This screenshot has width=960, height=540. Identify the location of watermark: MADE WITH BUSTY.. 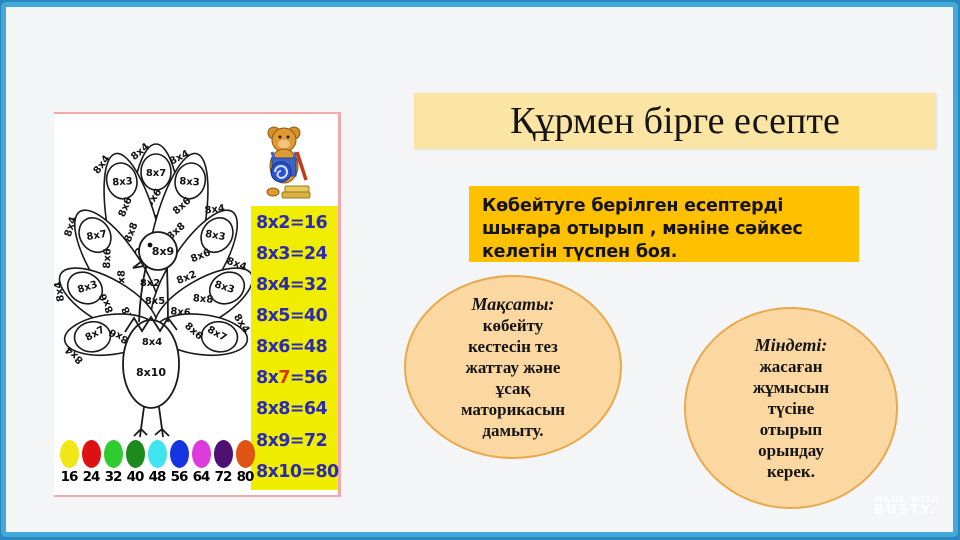
(907, 507).